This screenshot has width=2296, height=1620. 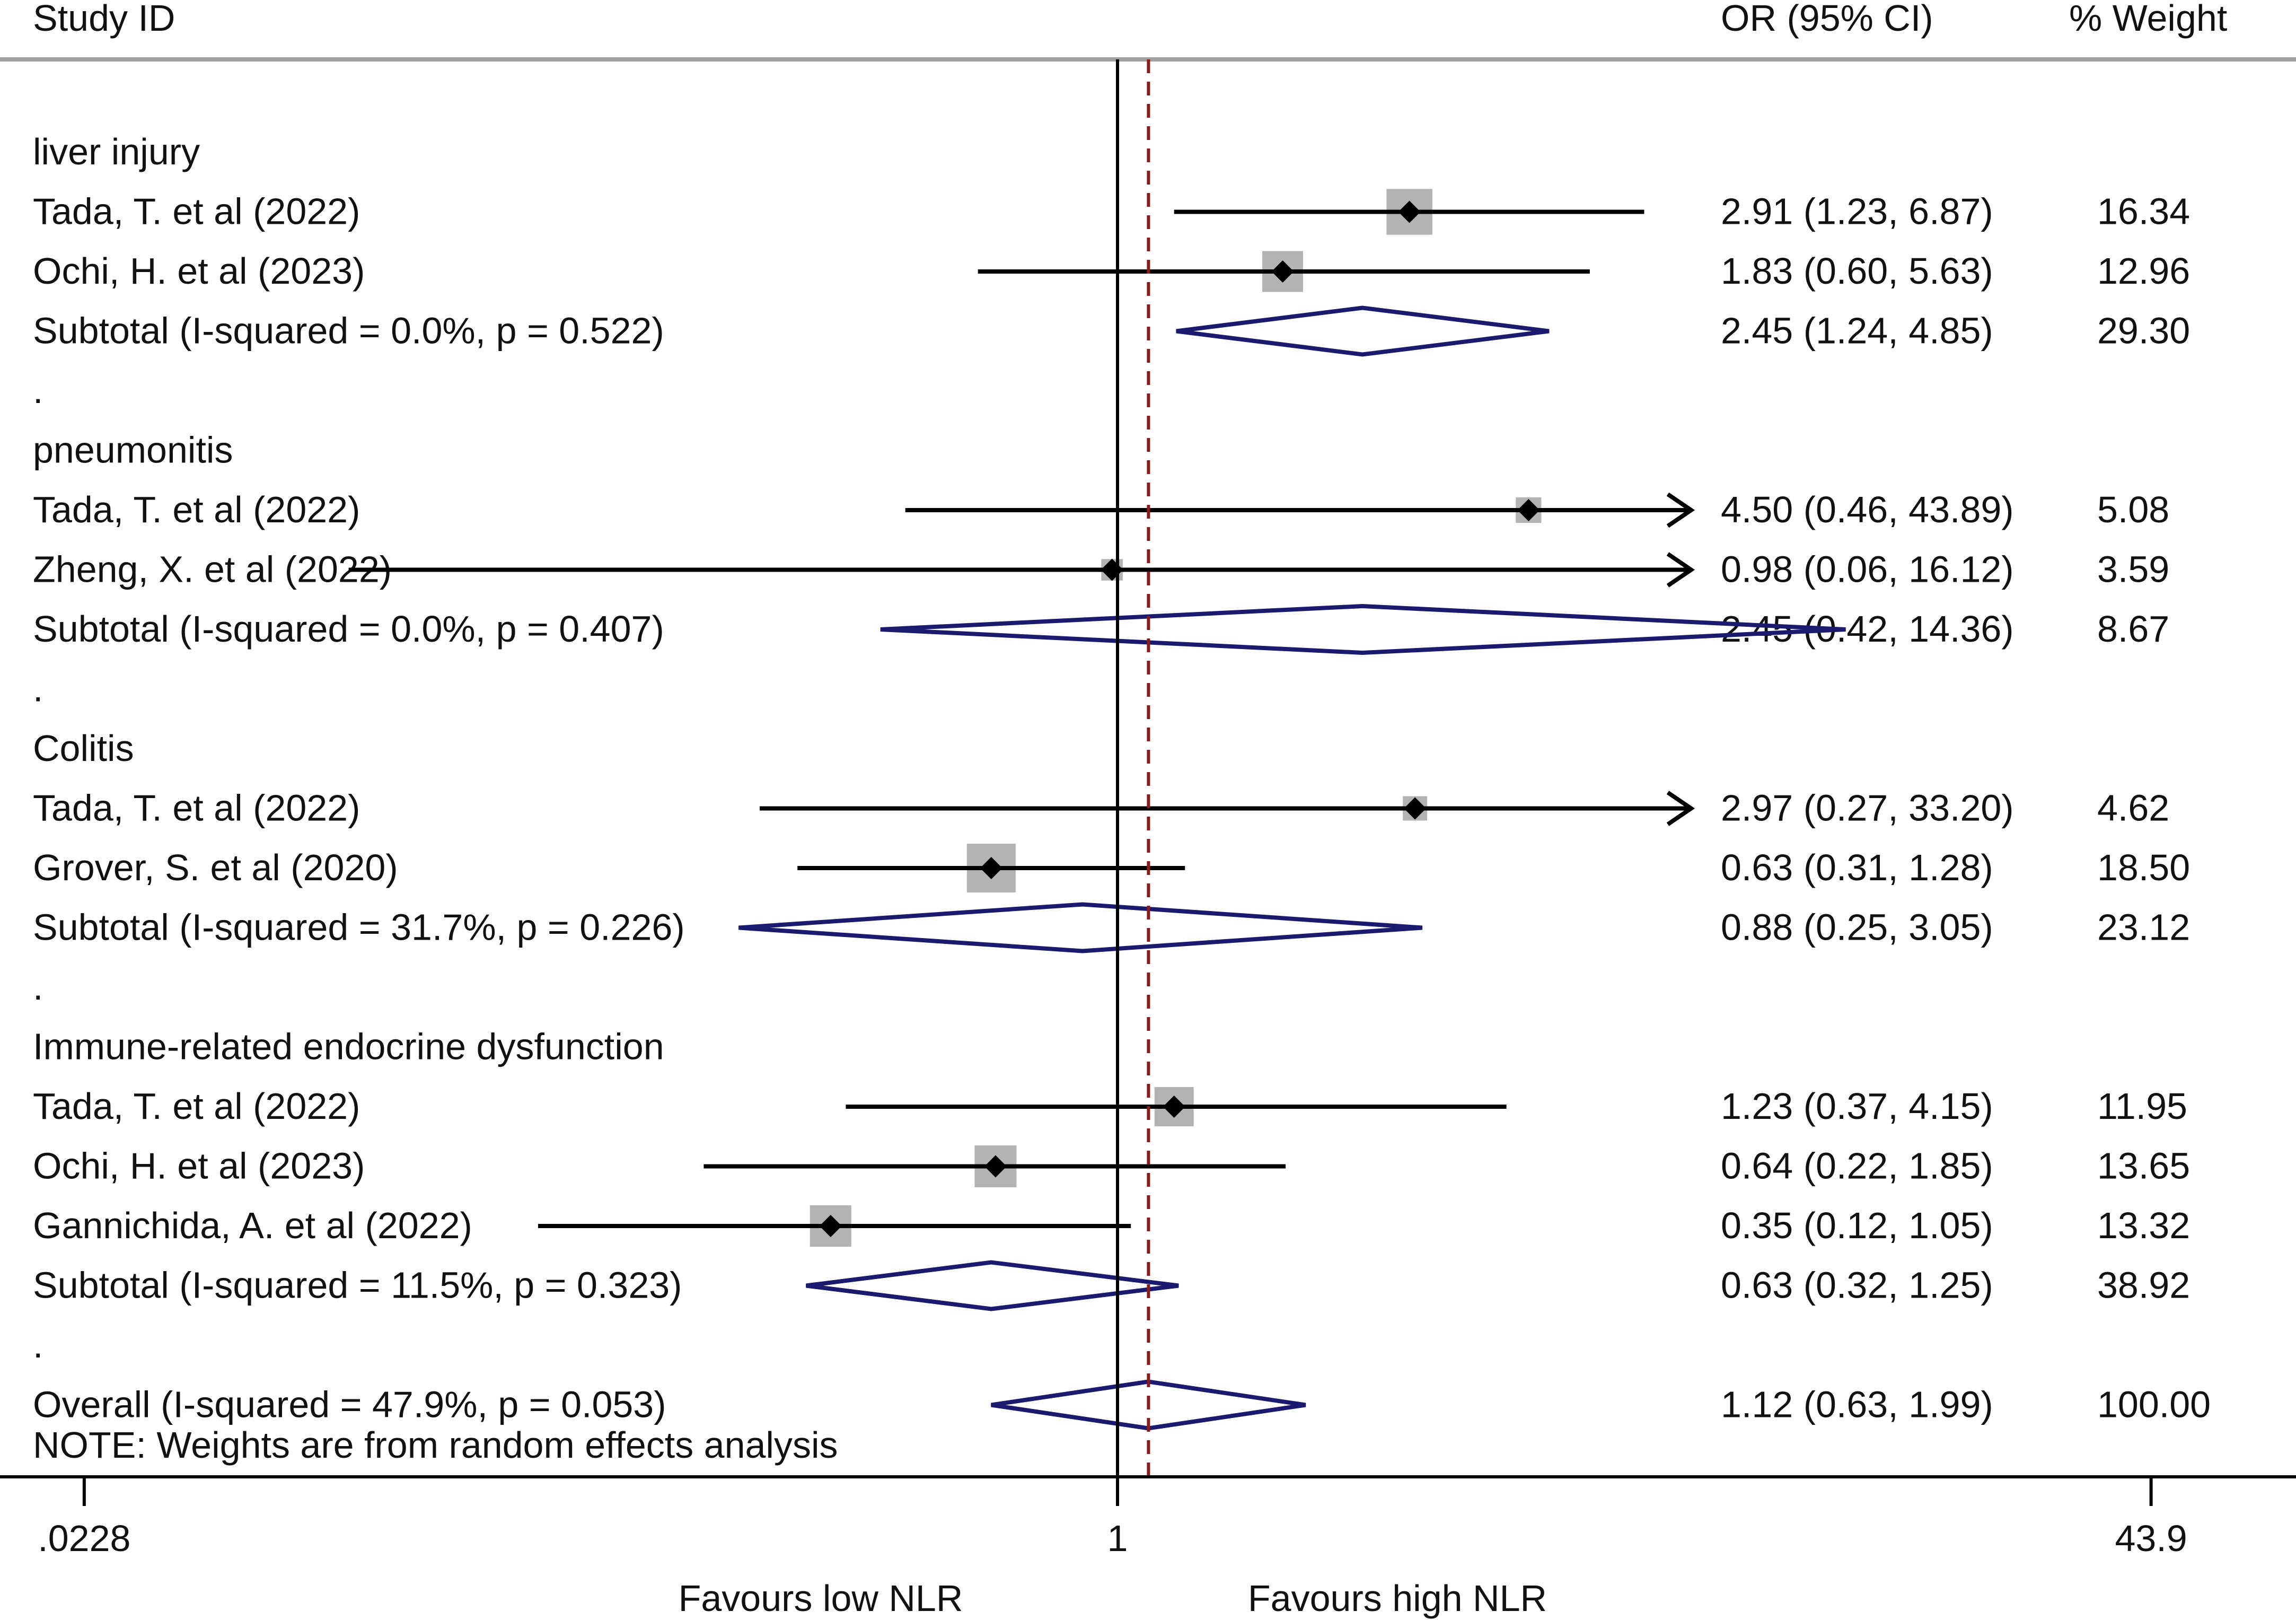 I want to click on or-ci-value: 0.63 (0.32, 1.25), so click(x=1857, y=1285).